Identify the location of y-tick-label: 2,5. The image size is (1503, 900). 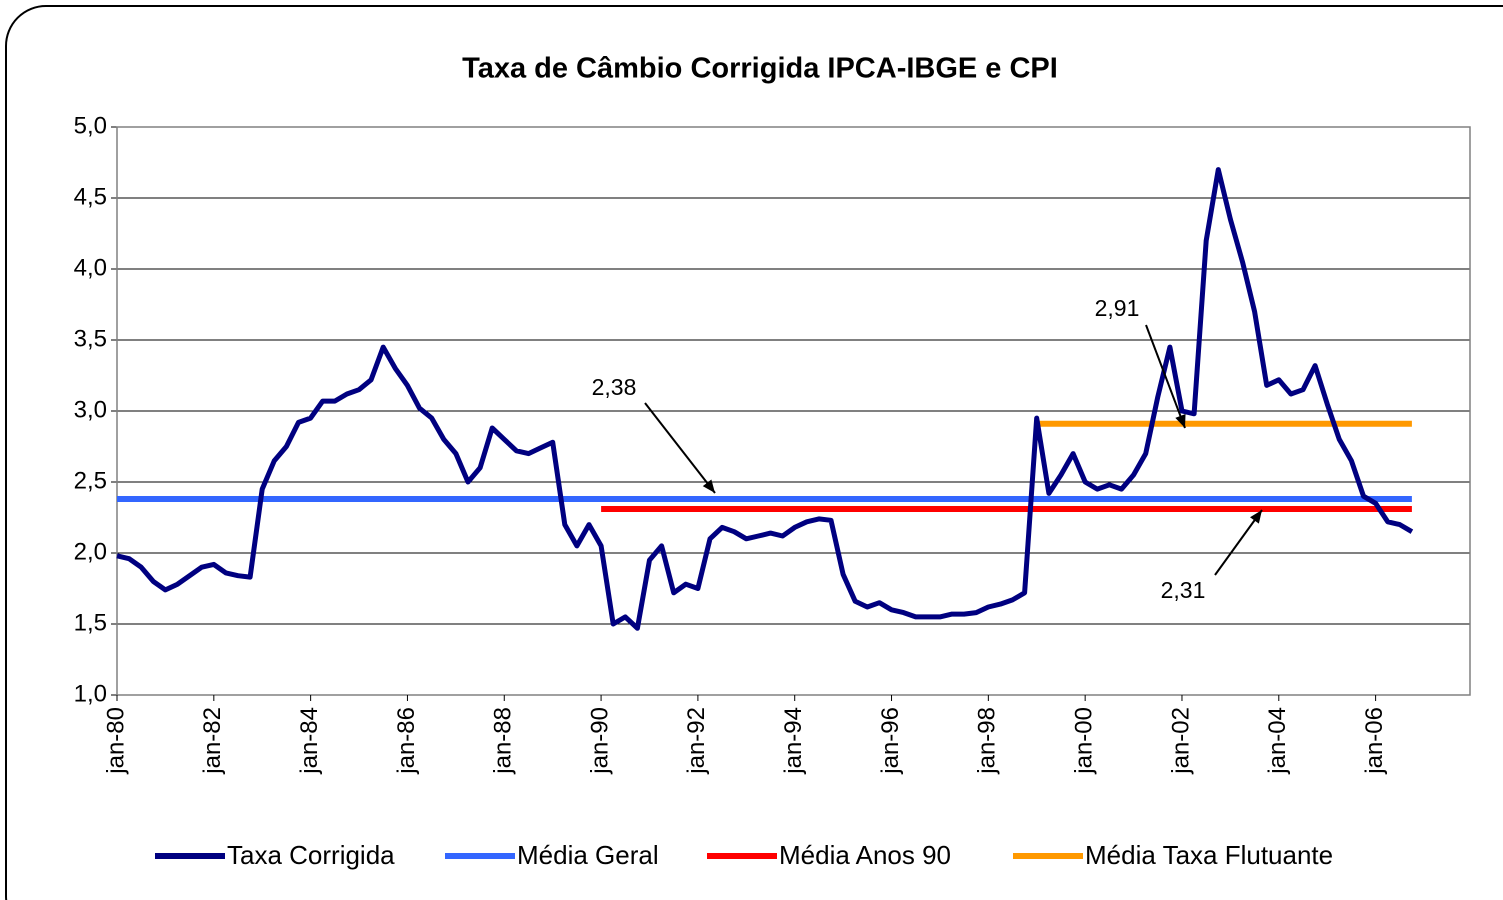
(90, 480).